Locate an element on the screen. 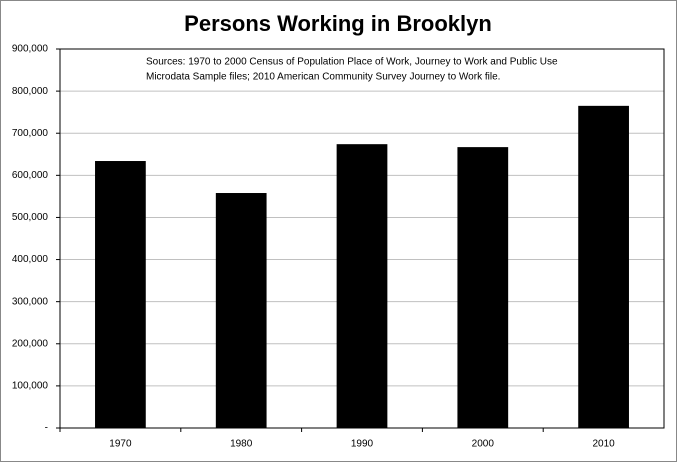 The width and height of the screenshot is (677, 462). y-tick-label: 300,000 is located at coordinates (30, 301).